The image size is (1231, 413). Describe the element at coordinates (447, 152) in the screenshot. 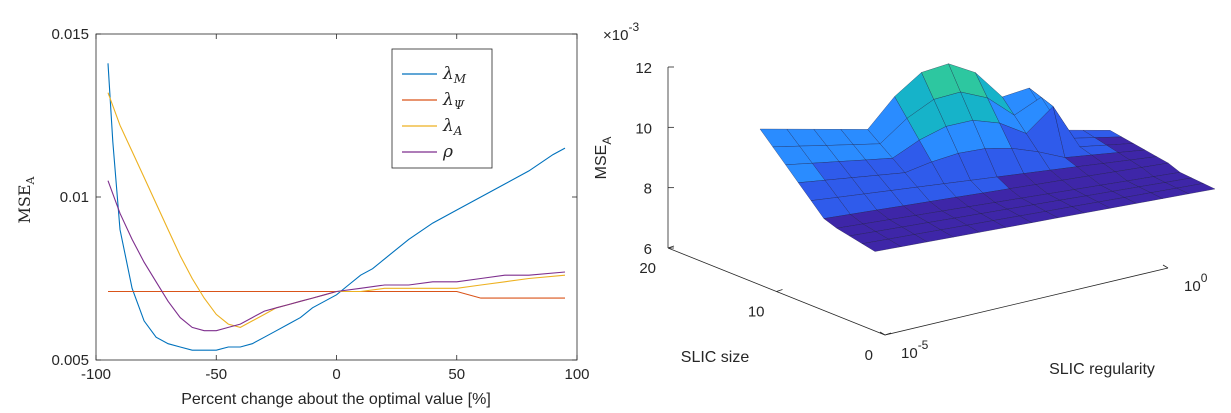

I see `legend-entry: ρ` at that location.